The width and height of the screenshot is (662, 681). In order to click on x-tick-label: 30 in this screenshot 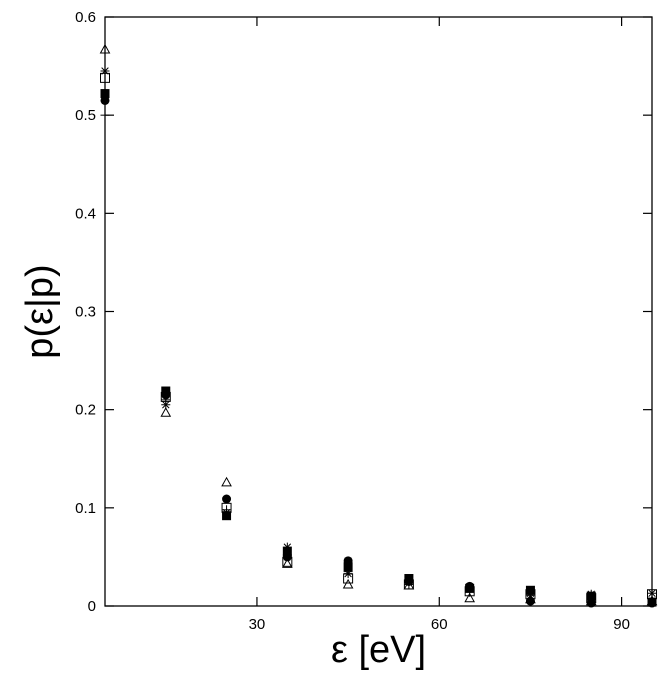, I will do `click(257, 624)`.